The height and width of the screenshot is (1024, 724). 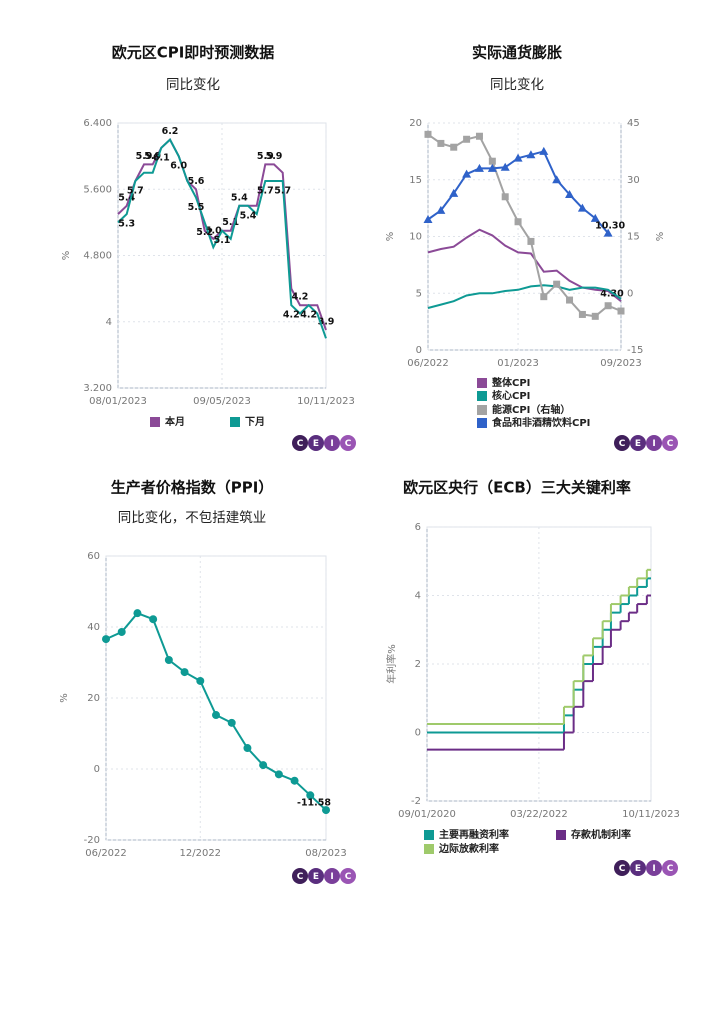 What do you see at coordinates (175, 421) in the screenshot?
I see `legend-label: 本月` at bounding box center [175, 421].